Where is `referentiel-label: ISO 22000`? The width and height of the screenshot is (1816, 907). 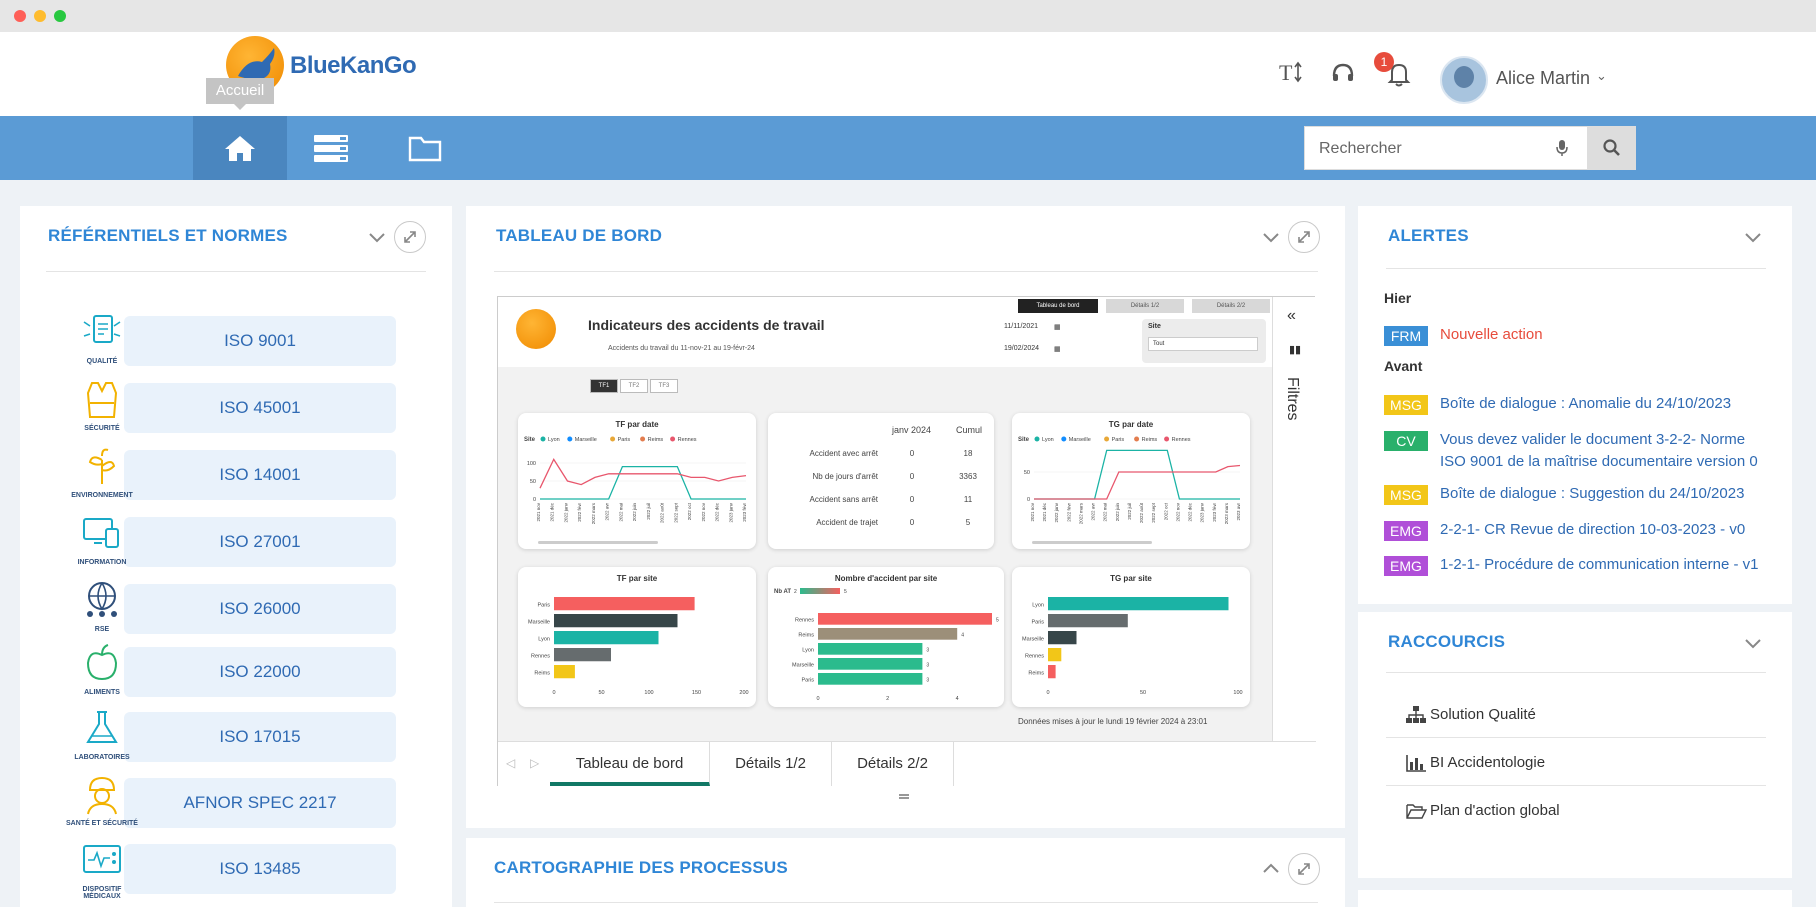 referentiel-label: ISO 22000 is located at coordinates (260, 671).